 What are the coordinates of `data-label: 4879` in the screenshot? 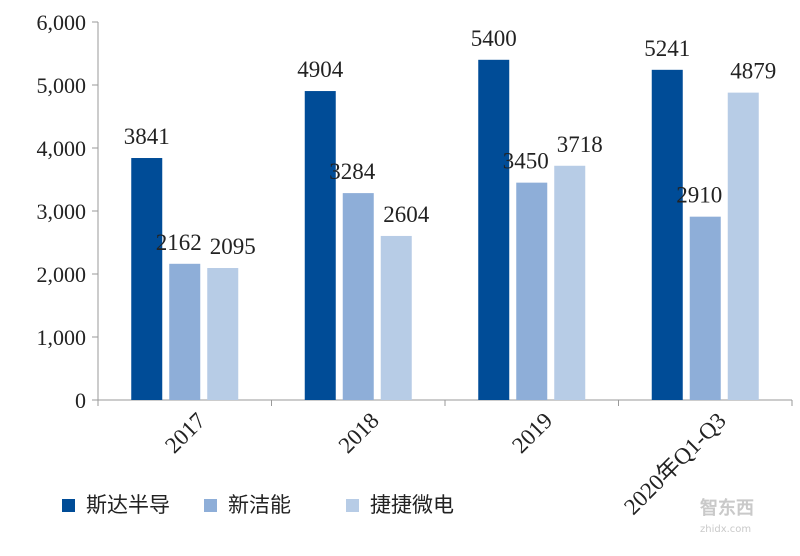 It's located at (753, 71).